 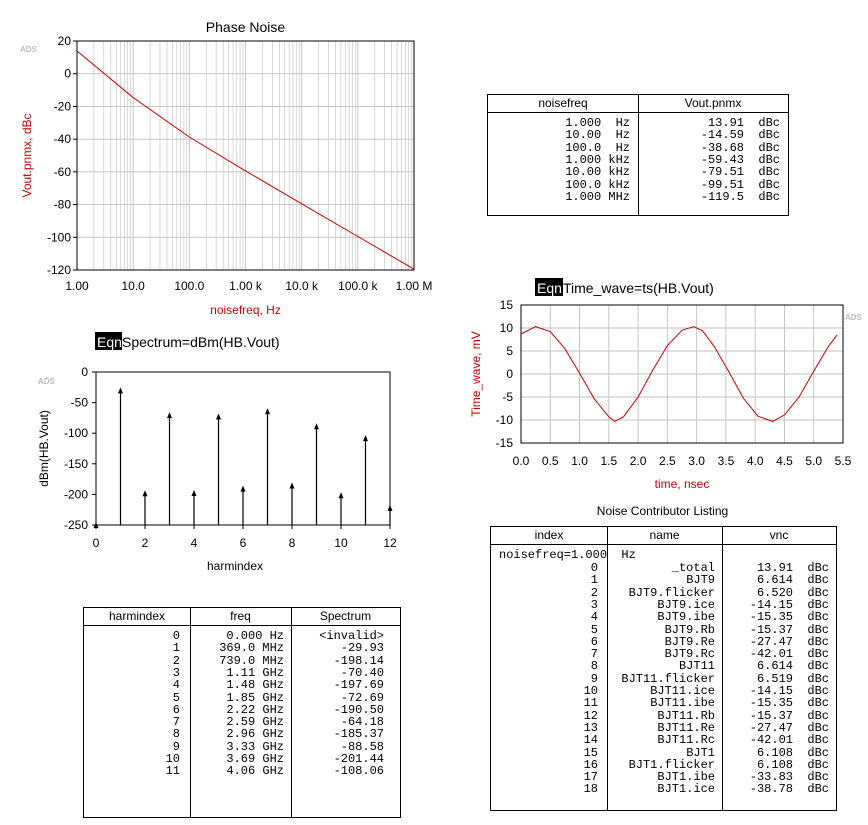 I want to click on x-tick-label: 2.0, so click(x=638, y=461).